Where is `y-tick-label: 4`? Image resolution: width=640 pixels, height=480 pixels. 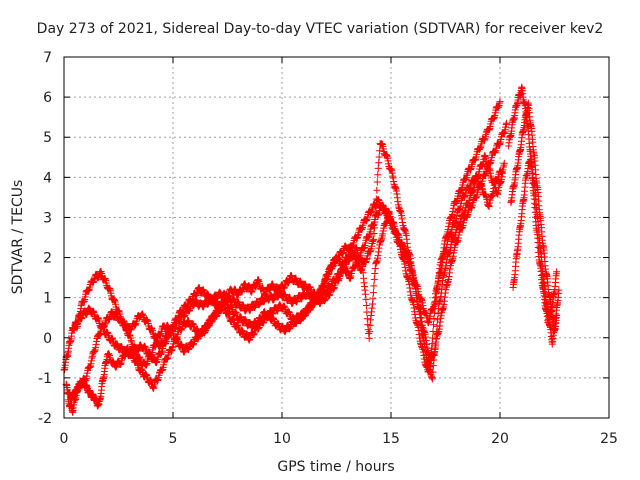
y-tick-label: 4 is located at coordinates (47, 178).